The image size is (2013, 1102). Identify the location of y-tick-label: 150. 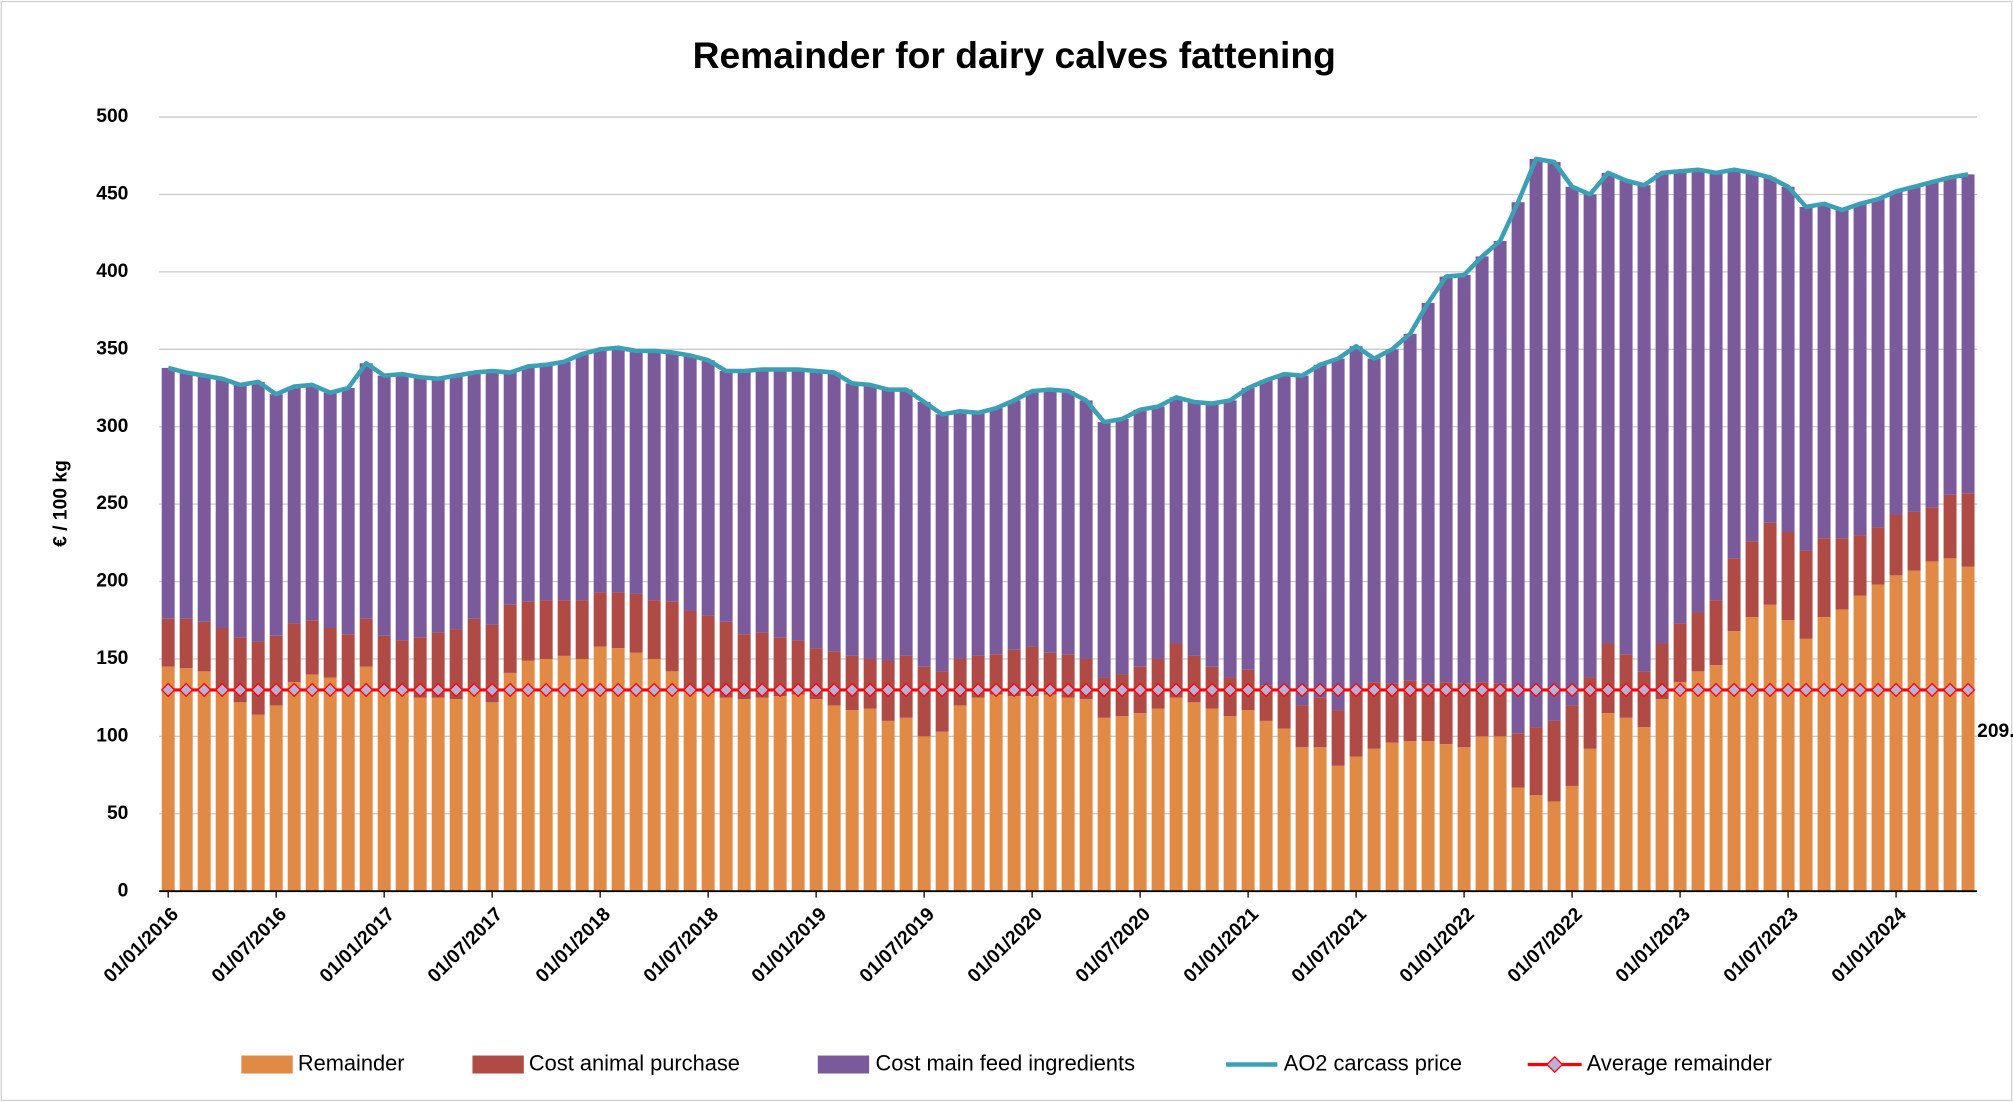
(112, 658).